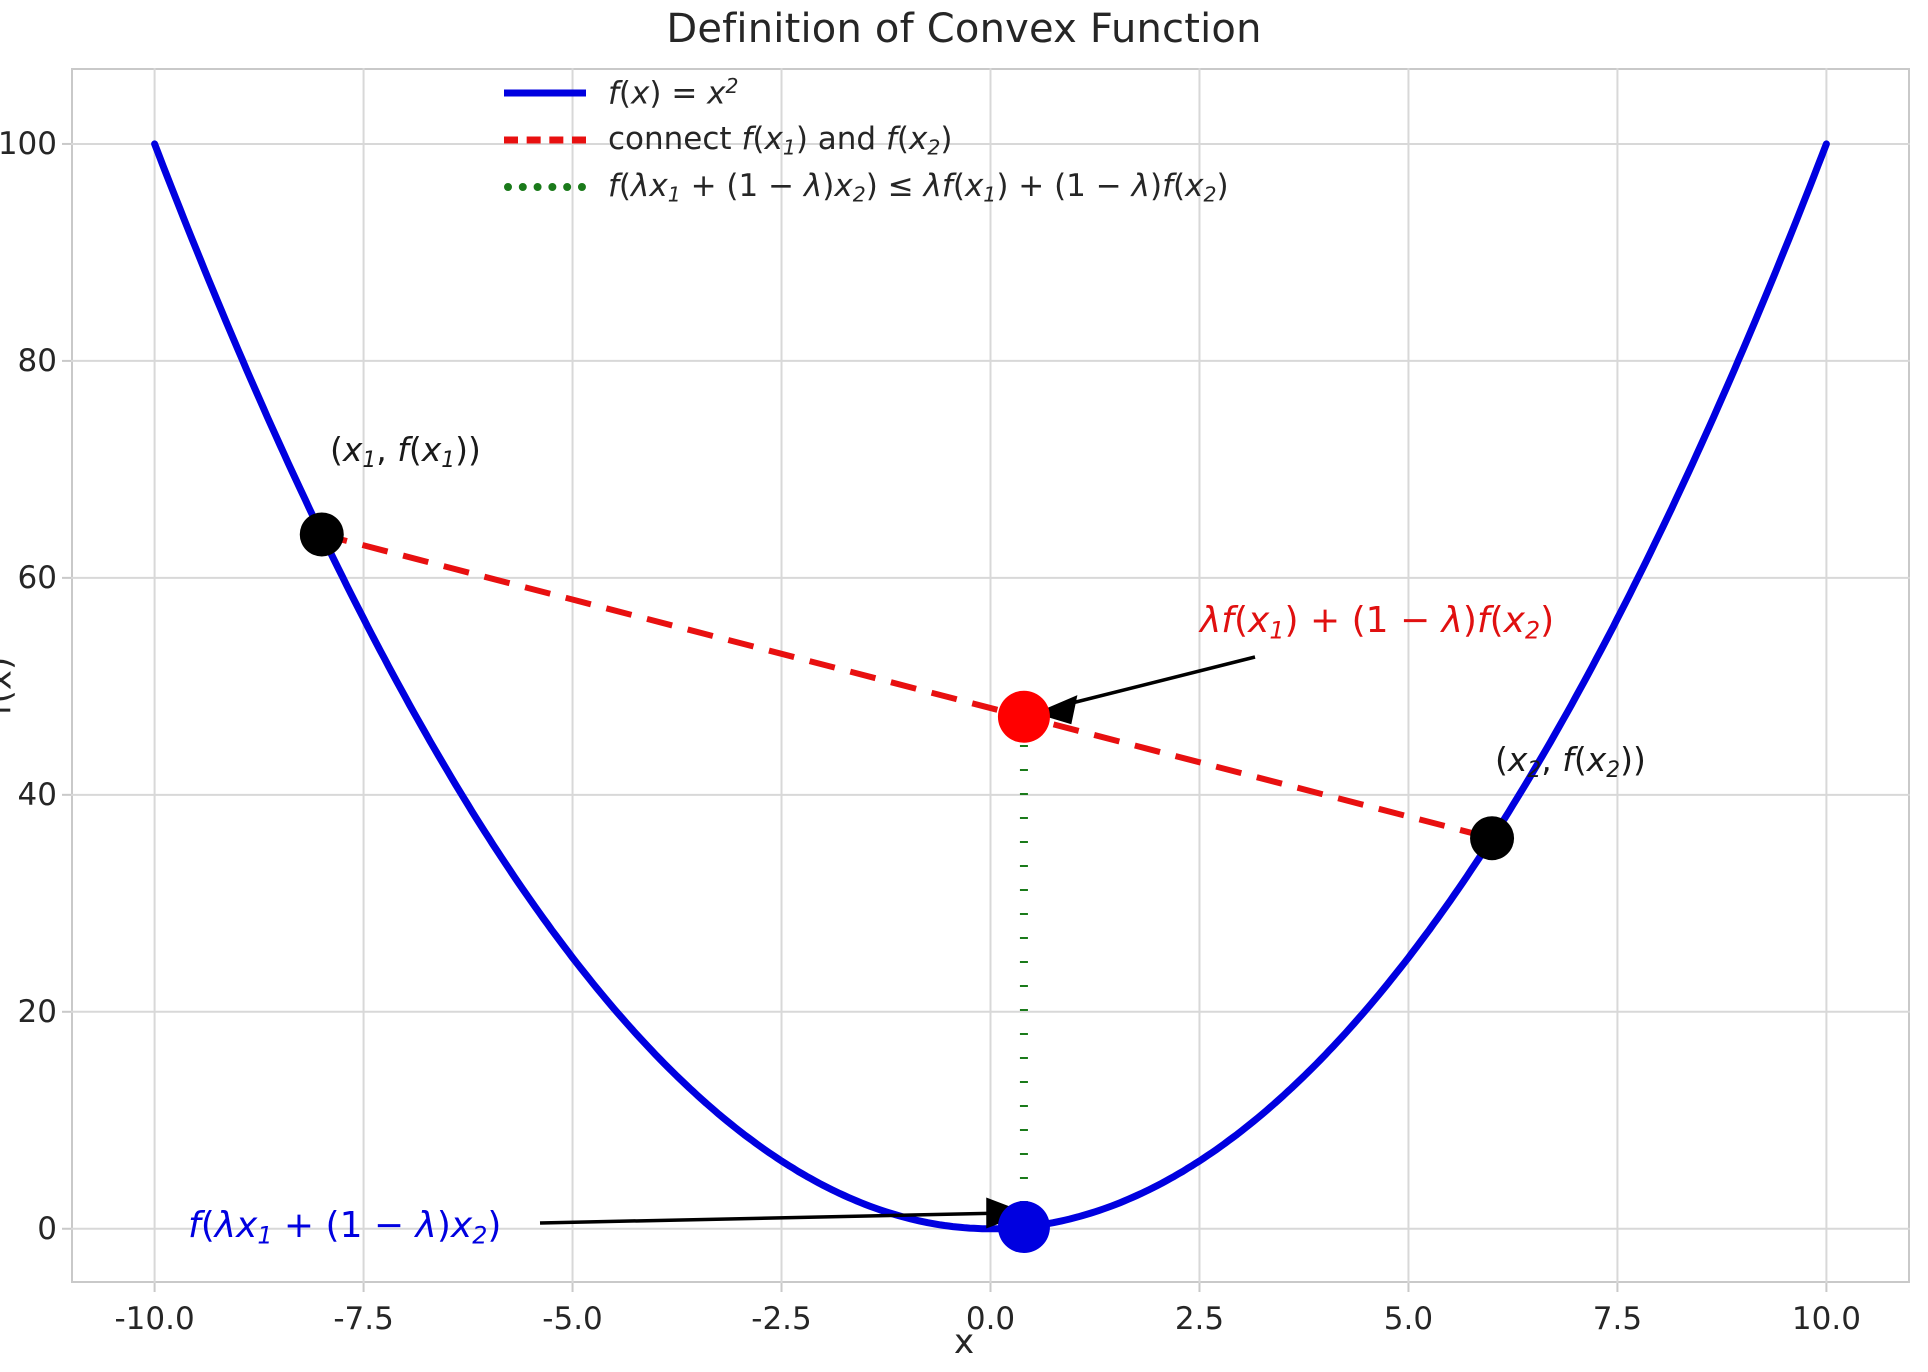 The image size is (1928, 1372). I want to click on y-tick-label: 100, so click(28, 143).